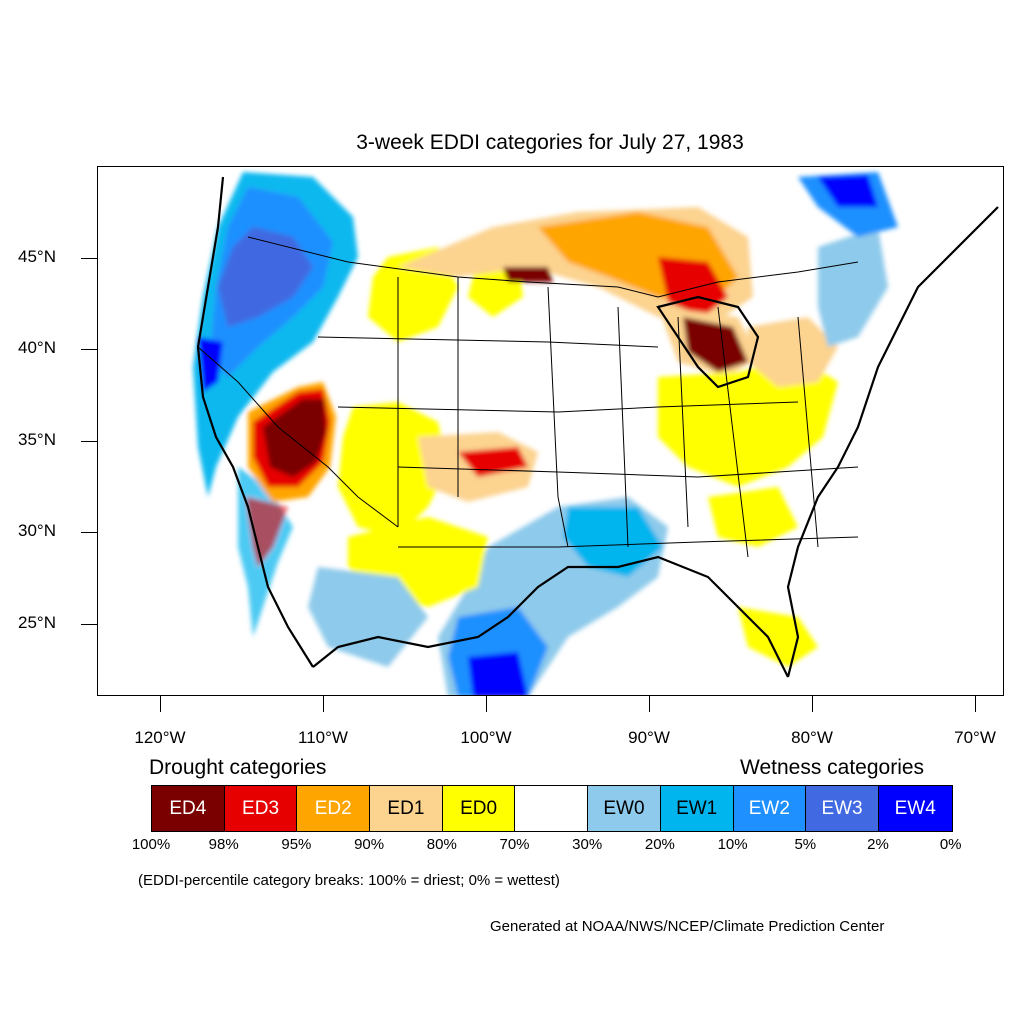  Describe the element at coordinates (37, 530) in the screenshot. I see `lat-label: 30°N` at that location.